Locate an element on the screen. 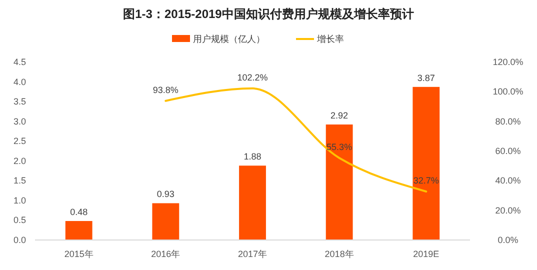  legend-label: 用户规模（亿人） is located at coordinates (229, 39).